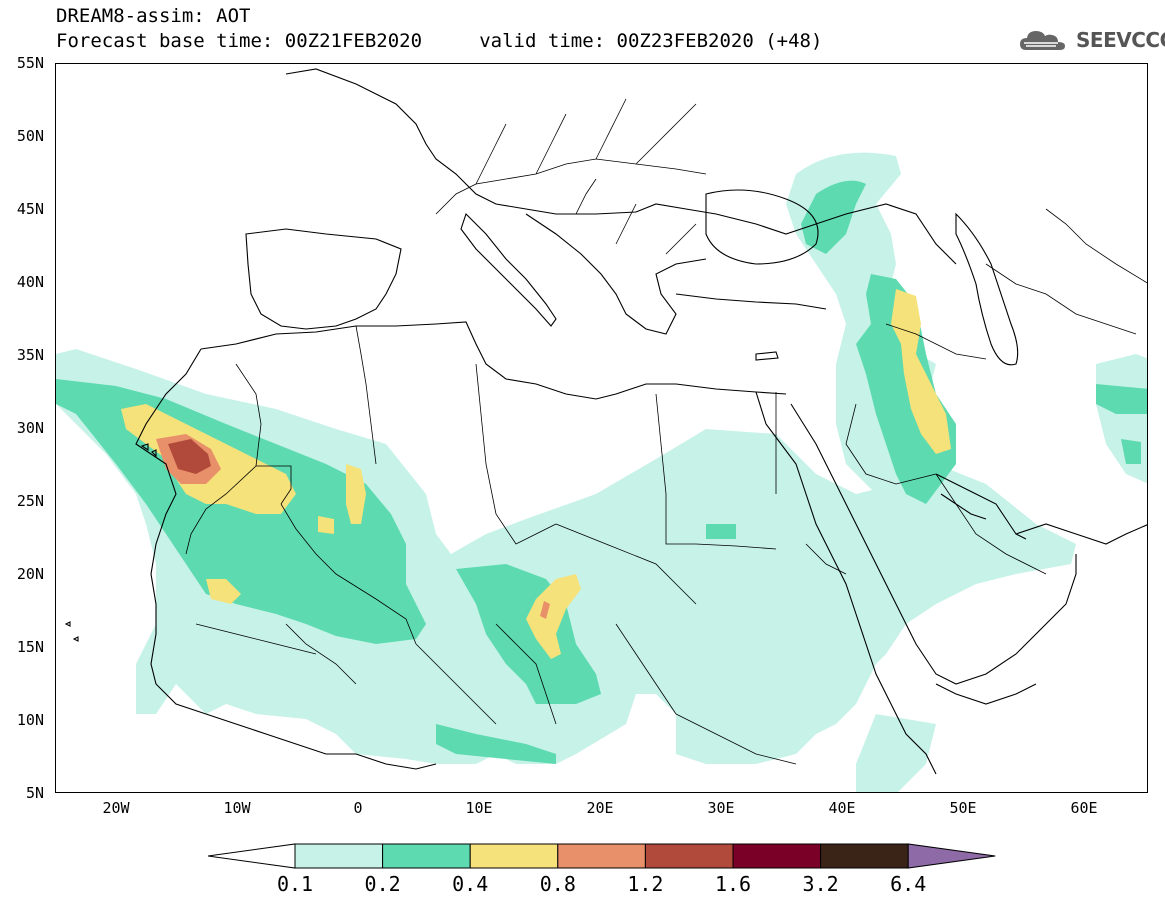 This screenshot has width=1165, height=905. What do you see at coordinates (1042, 40) in the screenshot?
I see `cloud-logo-icon` at bounding box center [1042, 40].